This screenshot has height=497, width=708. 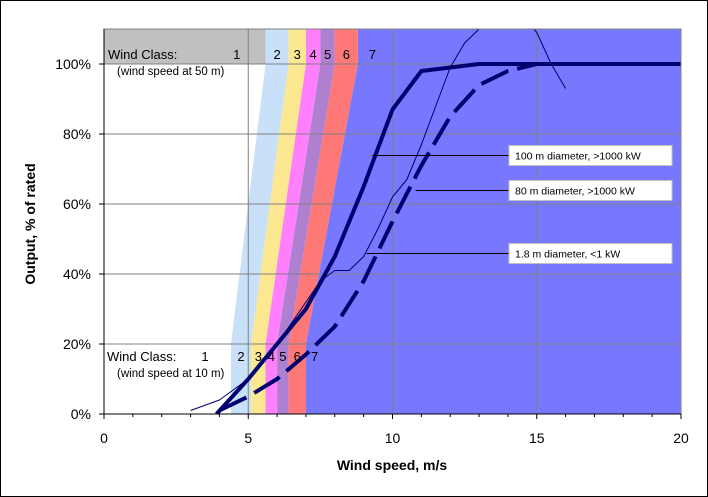 I want to click on bottom-wind-class-number: 4, so click(x=271, y=356).